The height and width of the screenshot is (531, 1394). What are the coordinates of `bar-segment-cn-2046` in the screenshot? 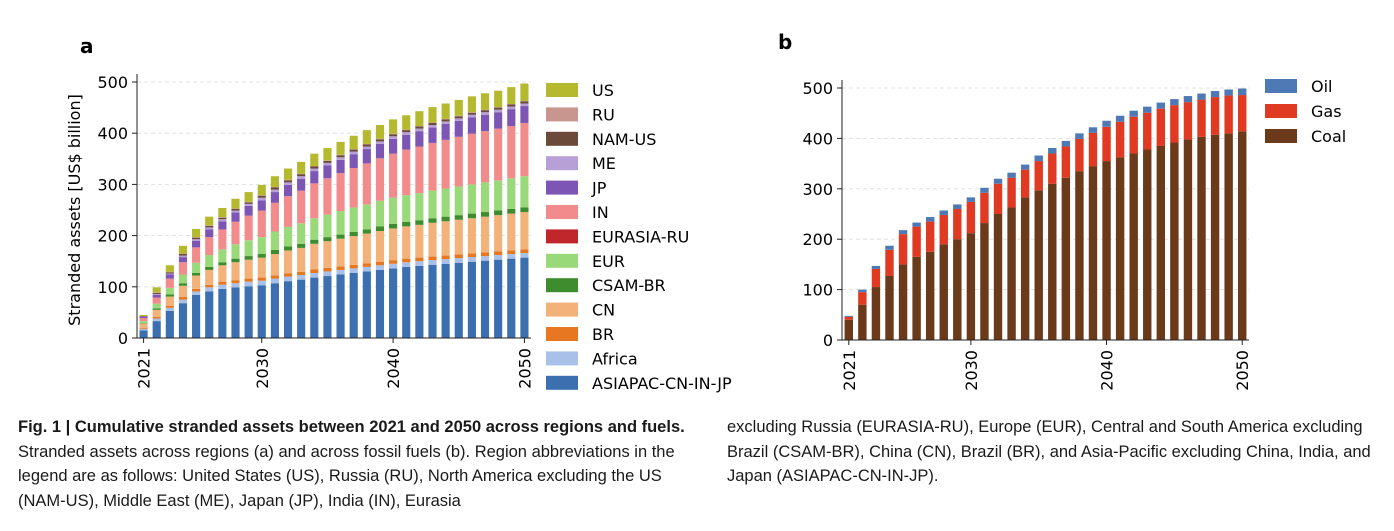 It's located at (471, 236).